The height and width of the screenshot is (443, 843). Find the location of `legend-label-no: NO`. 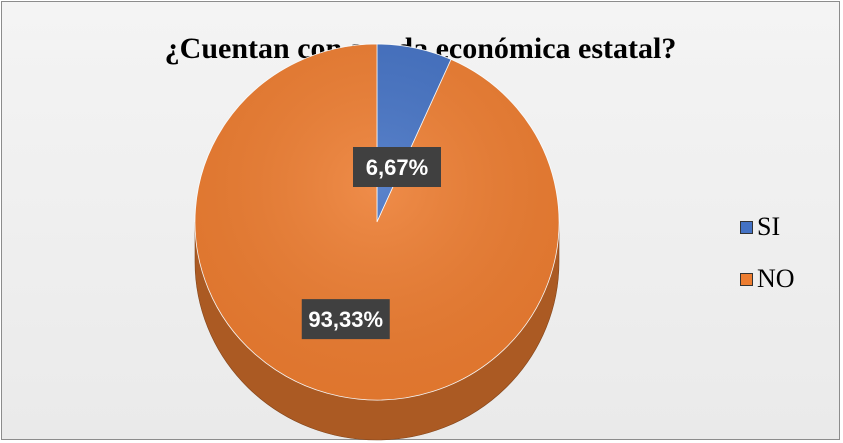

legend-label-no: NO is located at coordinates (776, 278).